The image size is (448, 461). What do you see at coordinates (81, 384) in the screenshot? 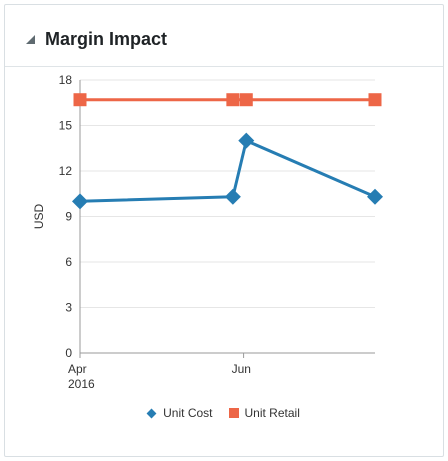
I see `x-tick-sublabel: 2016` at bounding box center [81, 384].